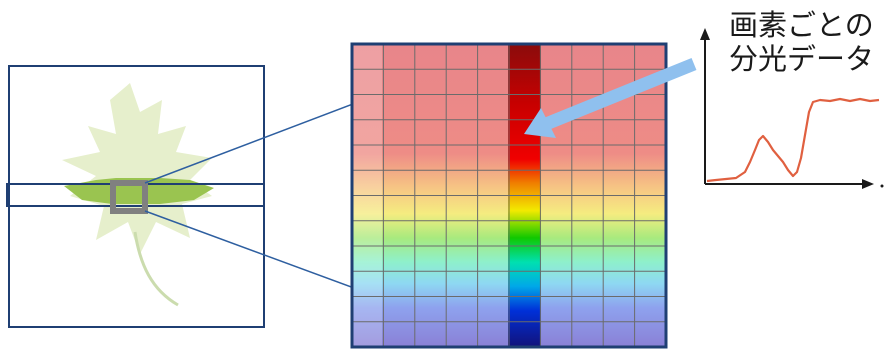  What do you see at coordinates (610, 97) in the screenshot?
I see `callout-arrow-icon` at bounding box center [610, 97].